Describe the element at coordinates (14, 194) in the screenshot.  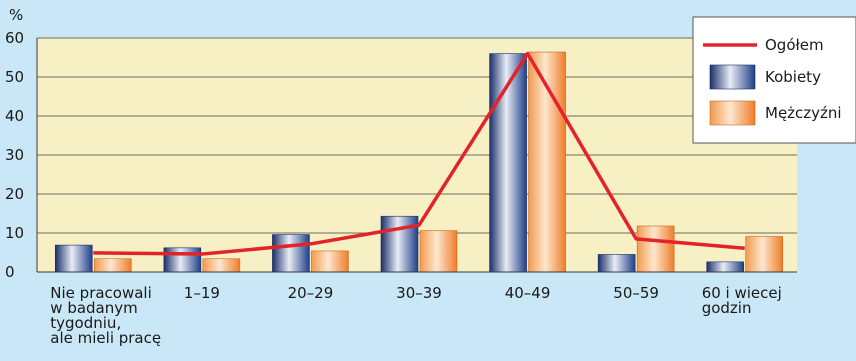
I see `y-tick-label: 20` at that location.